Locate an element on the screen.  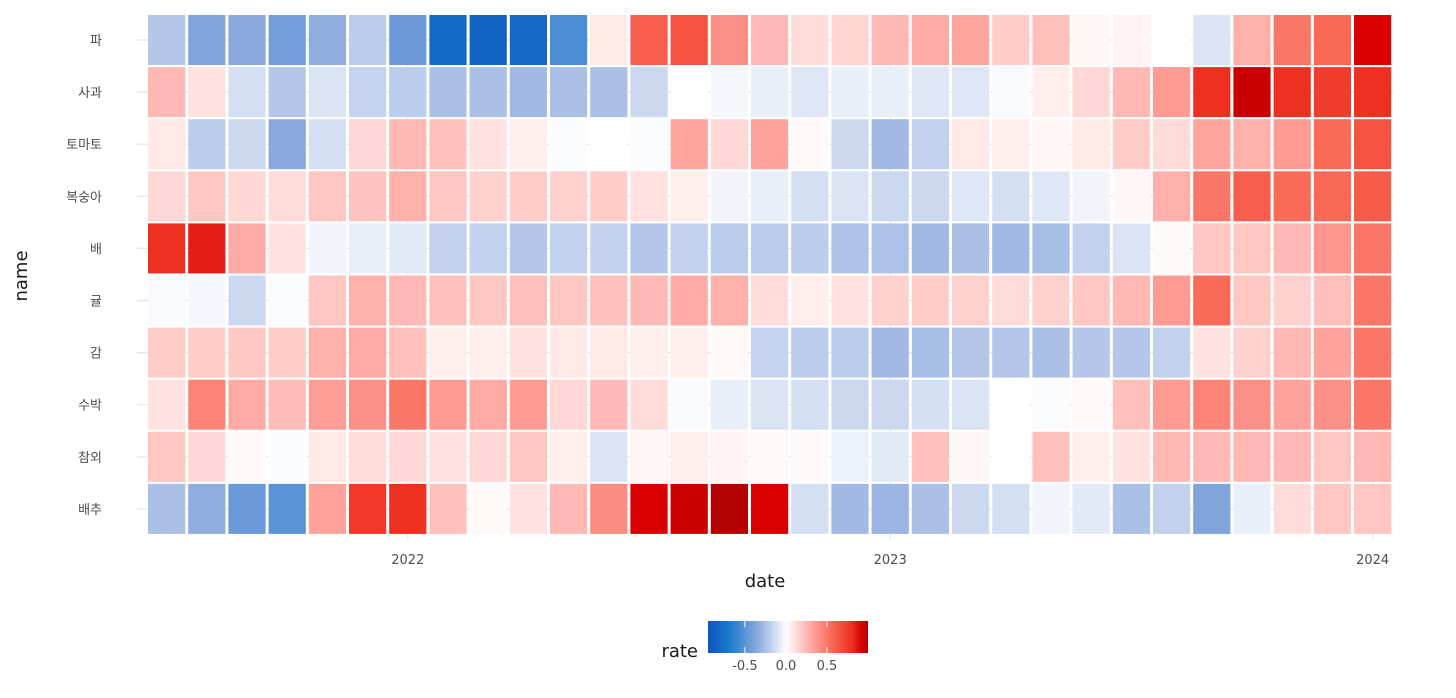
x-tick-label: 2022 is located at coordinates (407, 560).